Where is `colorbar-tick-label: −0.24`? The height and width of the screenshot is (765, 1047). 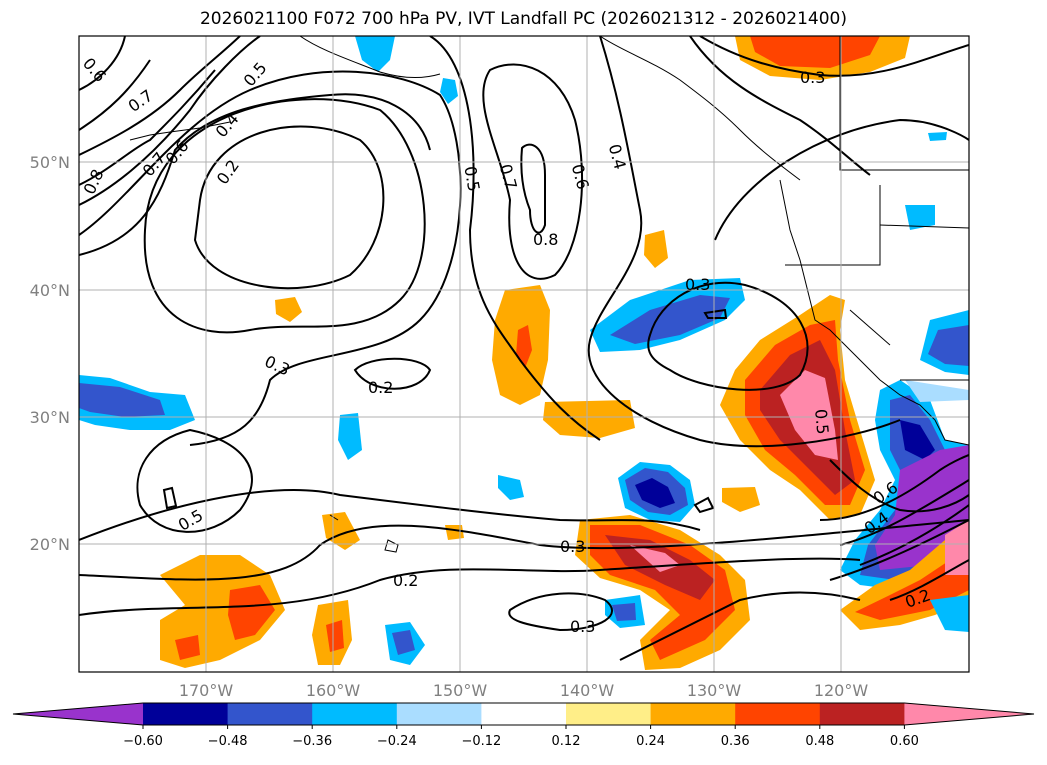
colorbar-tick-label: −0.24 is located at coordinates (397, 741).